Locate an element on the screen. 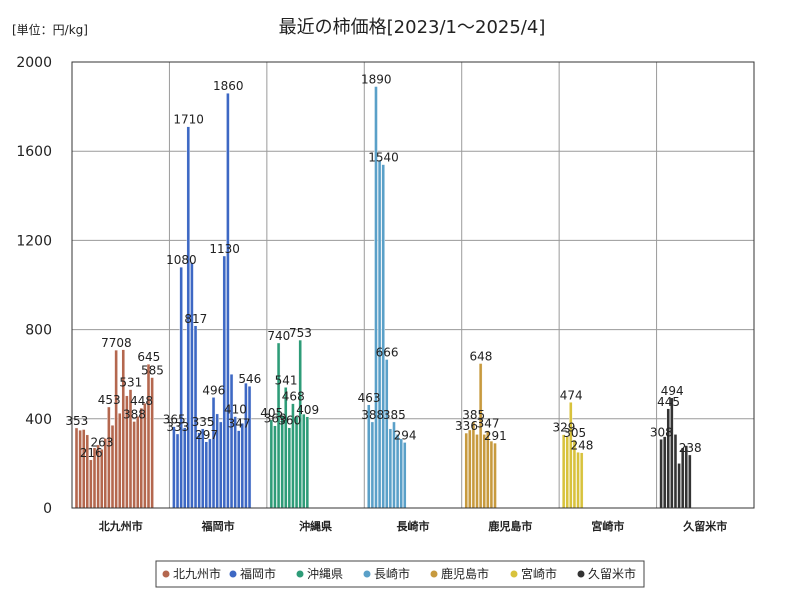  category-label: 鹿児島市 is located at coordinates (510, 526).